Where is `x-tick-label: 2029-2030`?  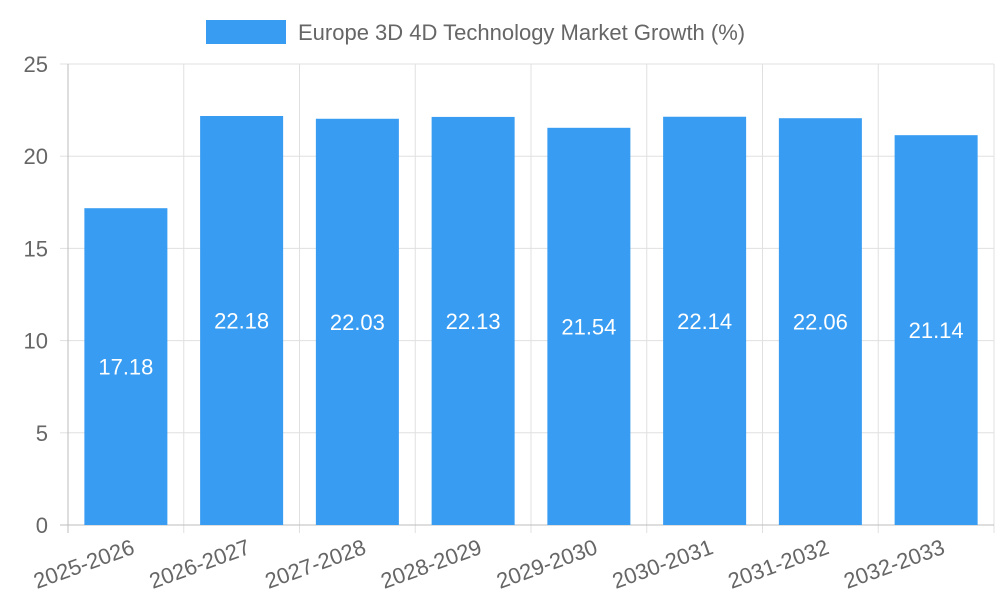
x-tick-label: 2029-2030 is located at coordinates (546, 563).